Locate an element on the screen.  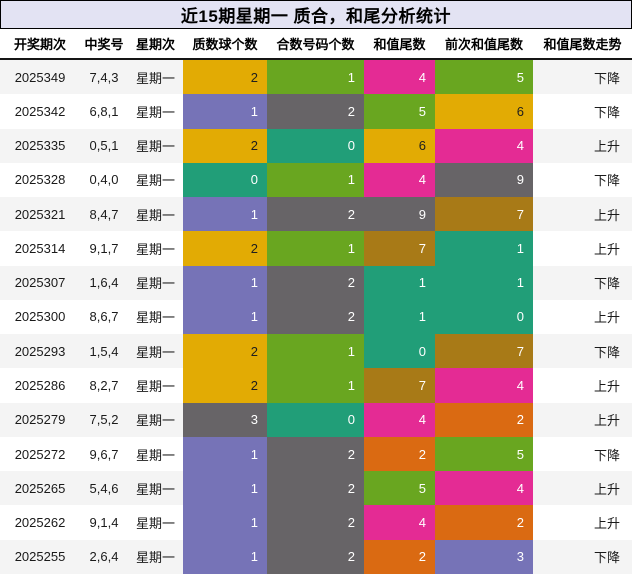
header-prev-sum-tail: 前次和值尾数 is located at coordinates (483, 44).